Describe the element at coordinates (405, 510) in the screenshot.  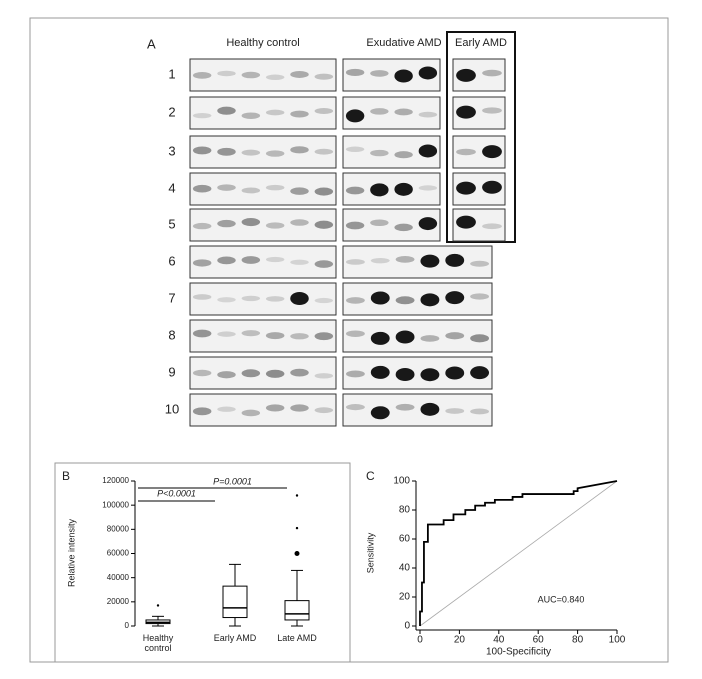
I see `y-tick-label: 80` at that location.